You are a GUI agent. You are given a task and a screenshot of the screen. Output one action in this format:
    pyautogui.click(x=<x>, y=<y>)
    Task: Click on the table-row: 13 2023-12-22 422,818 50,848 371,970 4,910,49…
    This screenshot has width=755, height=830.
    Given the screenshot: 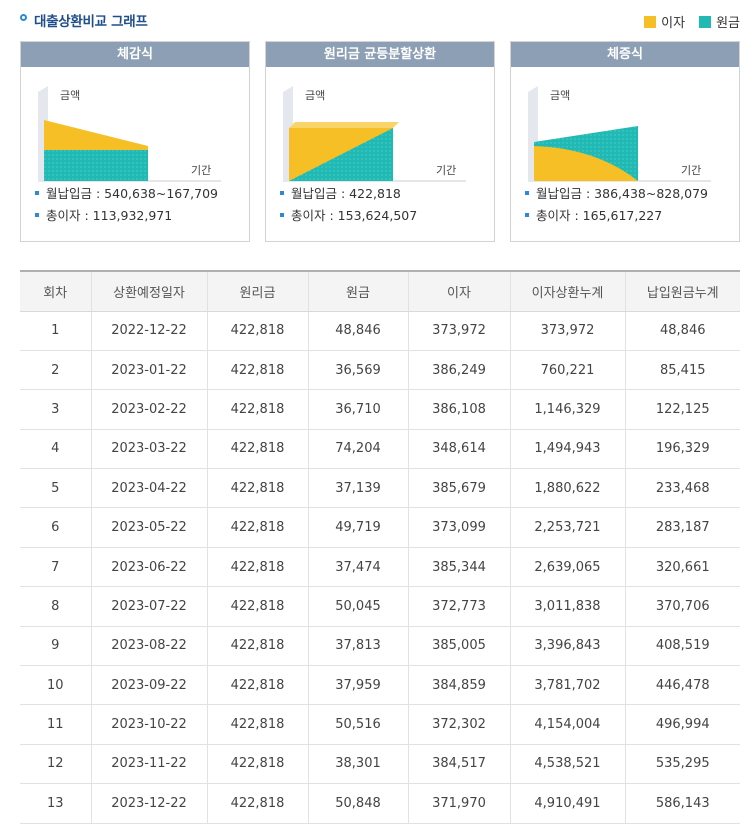 What is the action you would take?
    pyautogui.click(x=380, y=803)
    